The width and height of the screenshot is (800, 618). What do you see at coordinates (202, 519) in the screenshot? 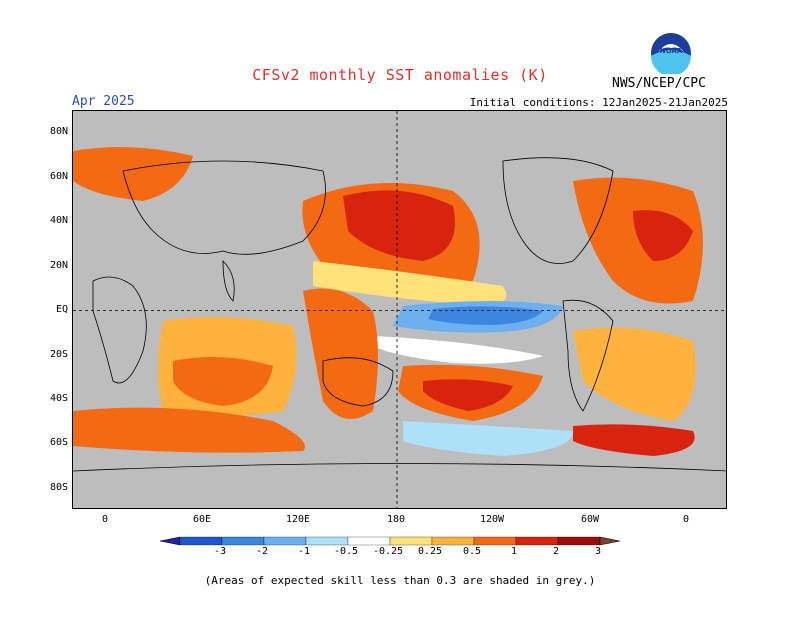
I see `lon-label-60e: 60E` at bounding box center [202, 519].